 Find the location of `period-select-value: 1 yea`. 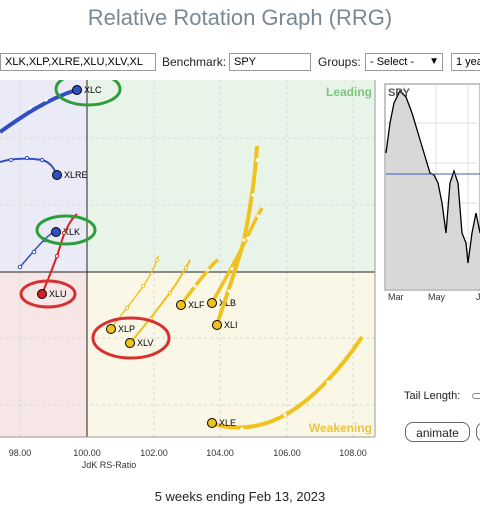

period-select-value: 1 yea is located at coordinates (468, 62).